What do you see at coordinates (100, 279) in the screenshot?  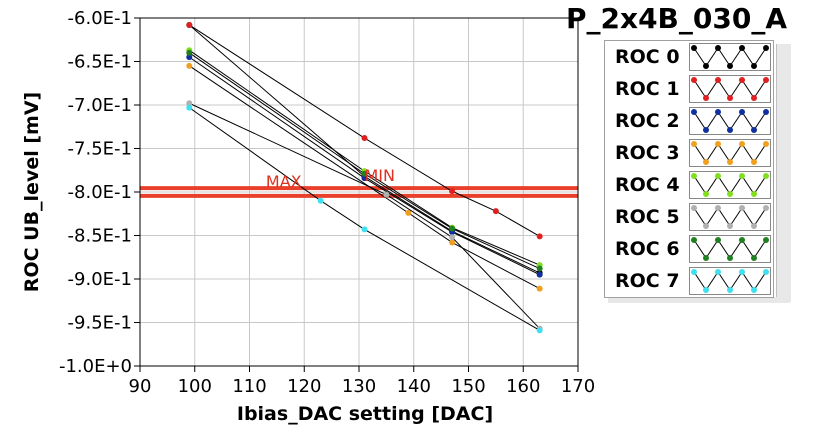 I see `y-tick-label: -9.0E-1` at bounding box center [100, 279].